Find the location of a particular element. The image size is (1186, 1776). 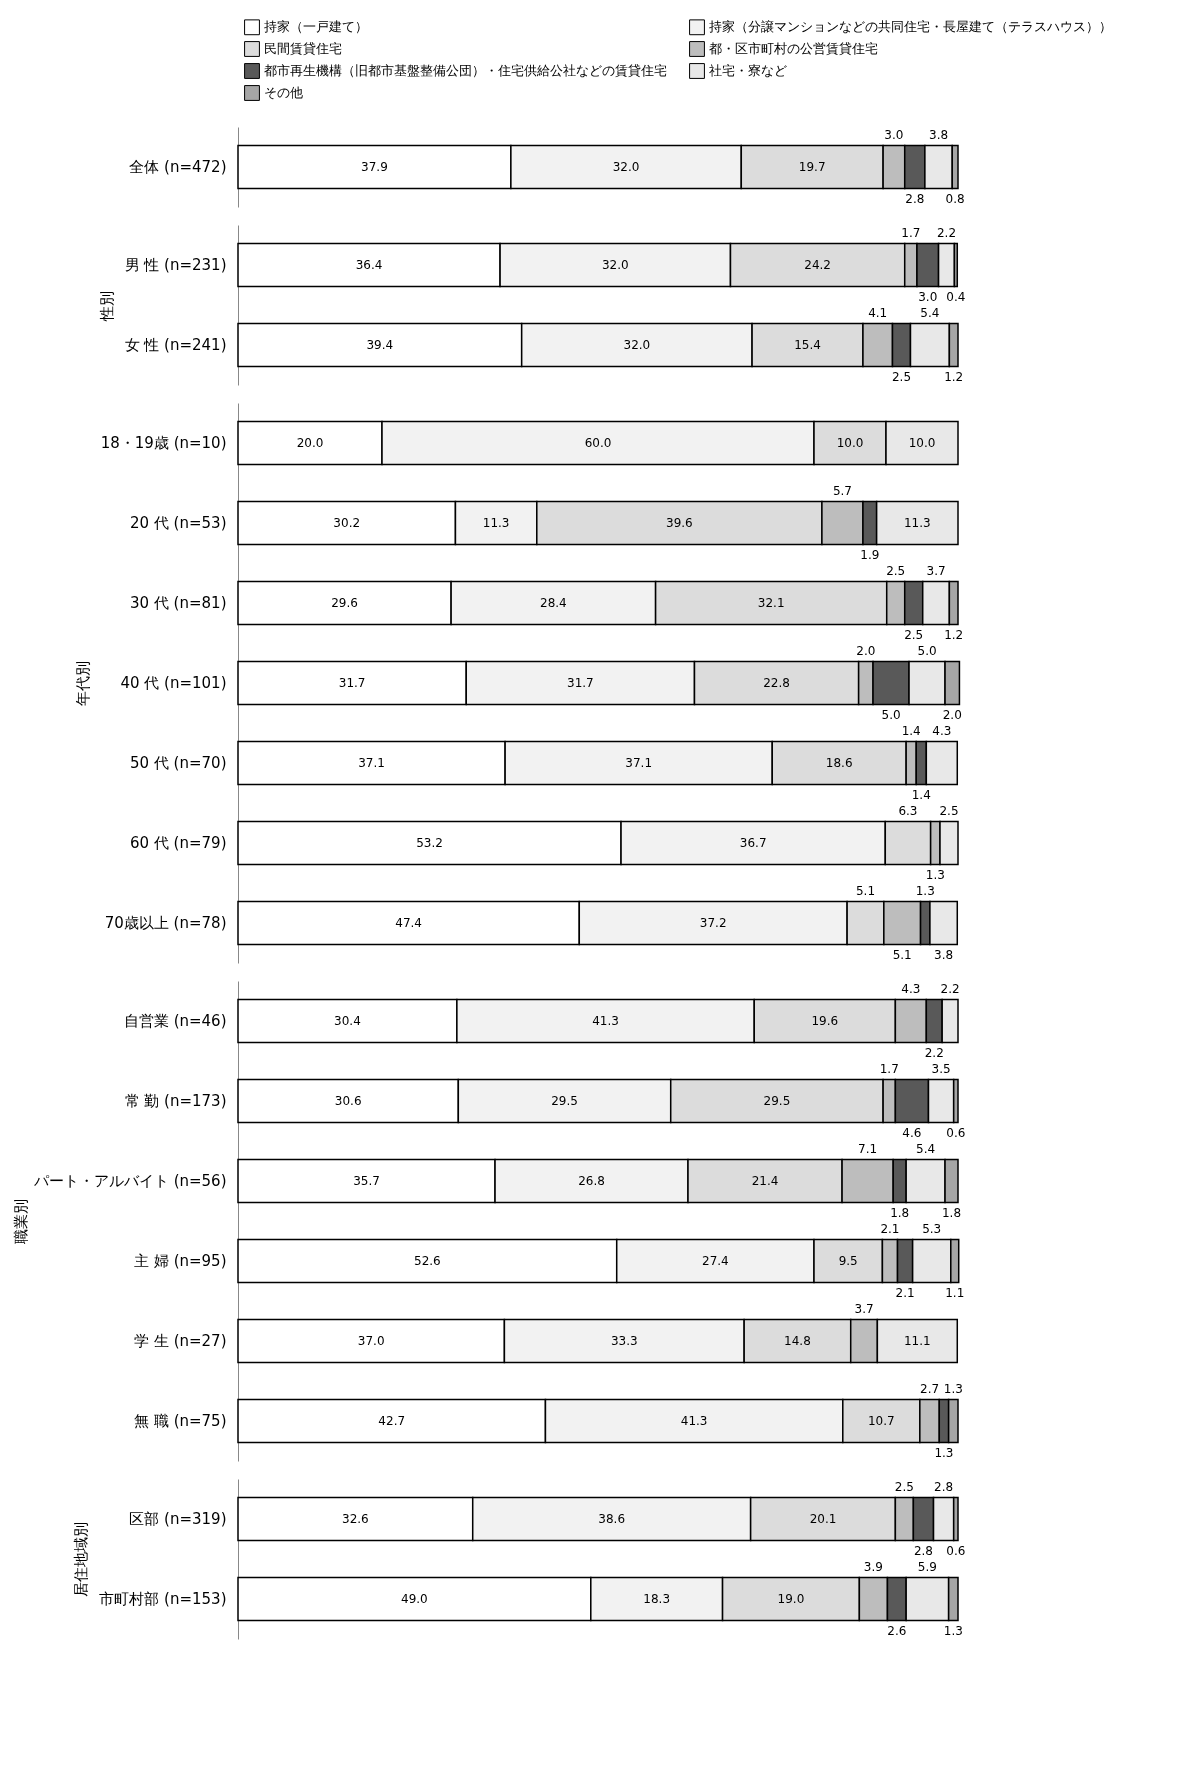

y-tick-label: 主 婦 (n=95) is located at coordinates (180, 1261).